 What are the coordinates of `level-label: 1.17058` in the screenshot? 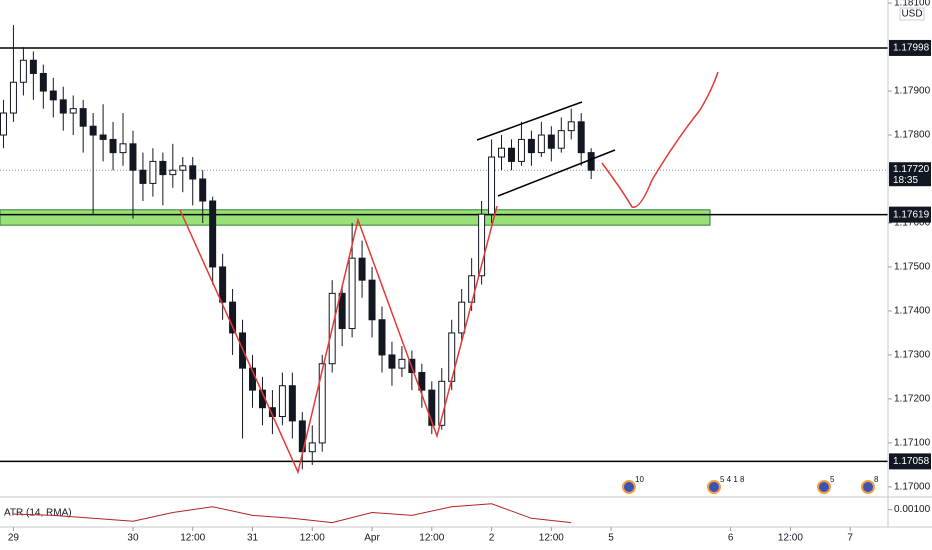 It's located at (911, 461).